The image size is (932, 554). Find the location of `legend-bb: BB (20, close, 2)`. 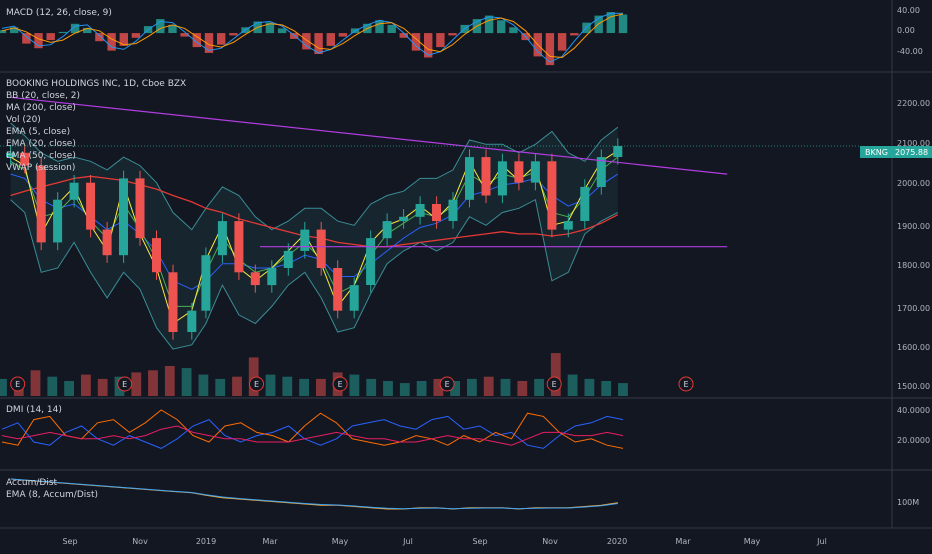

legend-bb: BB (20, close, 2) is located at coordinates (43, 96).